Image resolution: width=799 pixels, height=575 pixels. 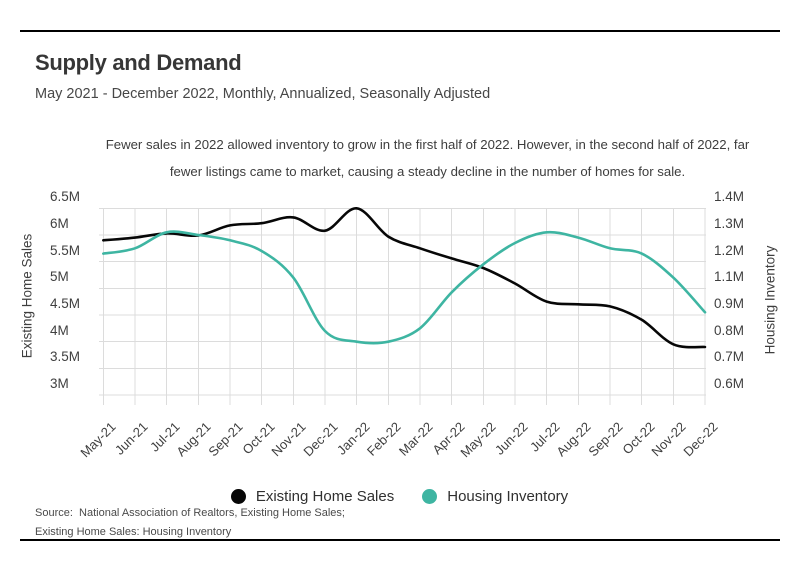 What do you see at coordinates (729, 383) in the screenshot?
I see `right-axis-tick: 0.6M` at bounding box center [729, 383].